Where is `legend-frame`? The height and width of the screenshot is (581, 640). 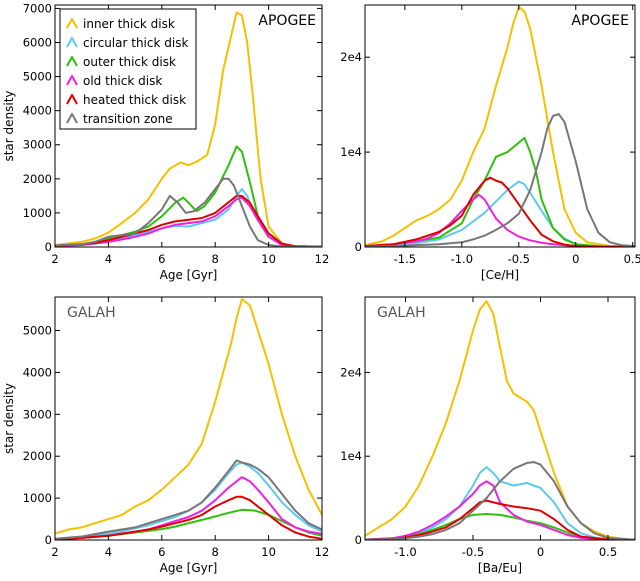 legend-frame is located at coordinates (128, 69).